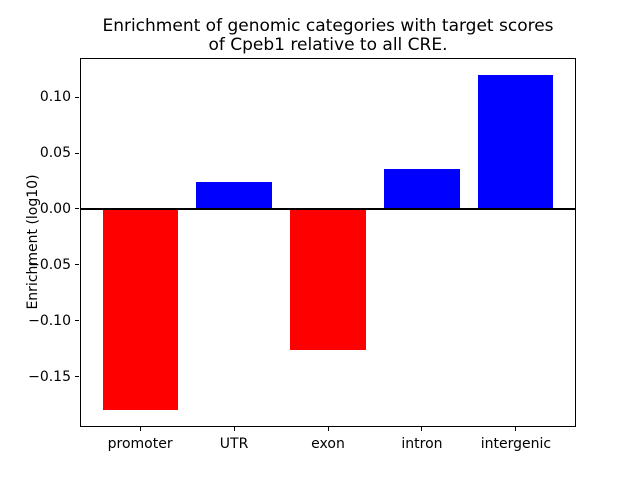 This screenshot has width=640, height=480. What do you see at coordinates (55, 208) in the screenshot?
I see `y-tick-label: 0.00` at bounding box center [55, 208].